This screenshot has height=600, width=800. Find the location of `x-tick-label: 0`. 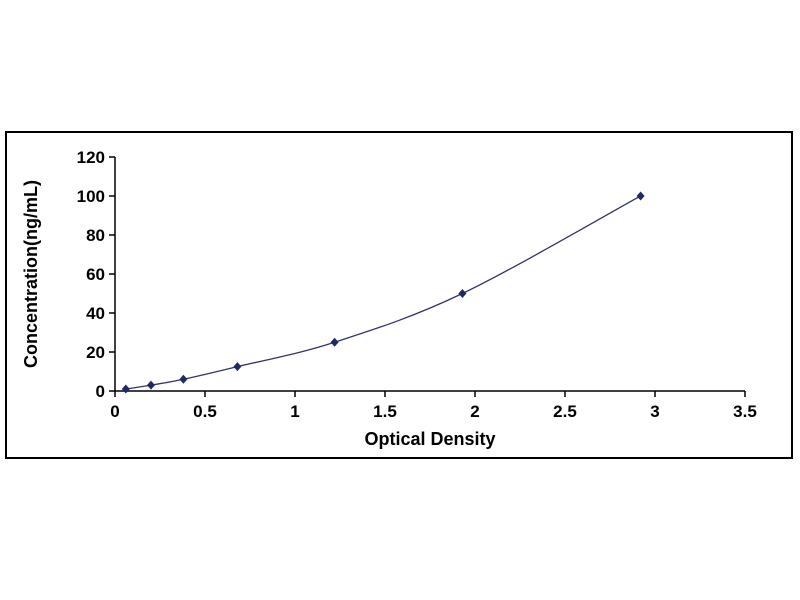

x-tick-label: 0 is located at coordinates (114, 411).